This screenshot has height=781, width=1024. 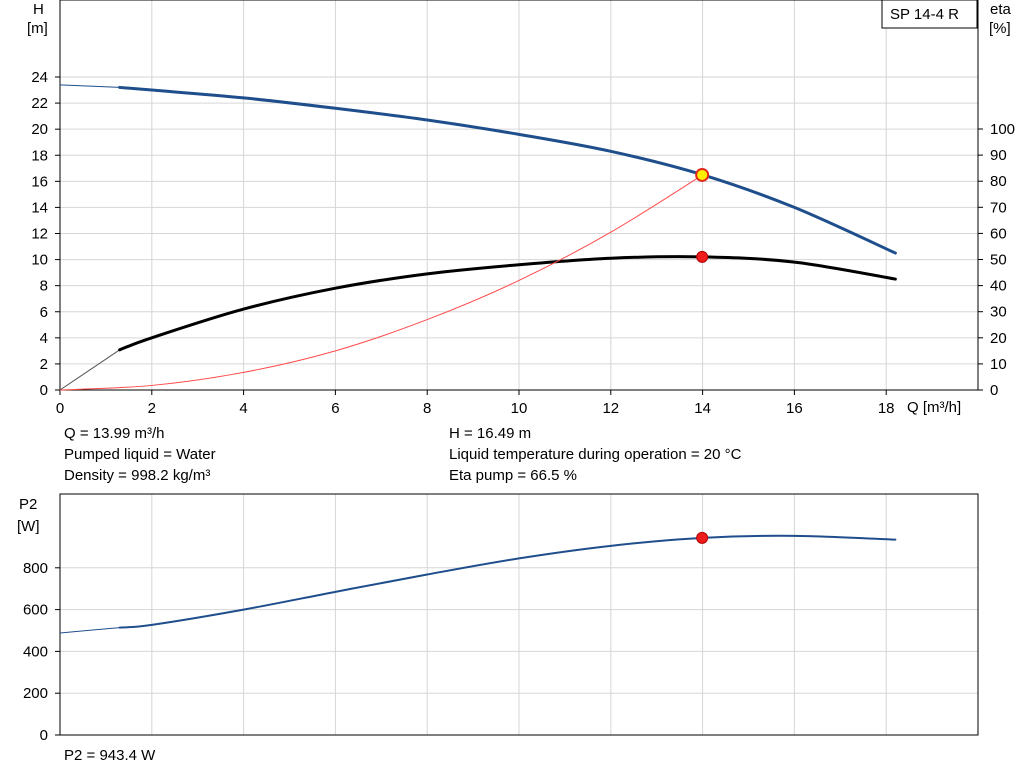 What do you see at coordinates (998, 181) in the screenshot?
I see `eta-tick-label: 80` at bounding box center [998, 181].